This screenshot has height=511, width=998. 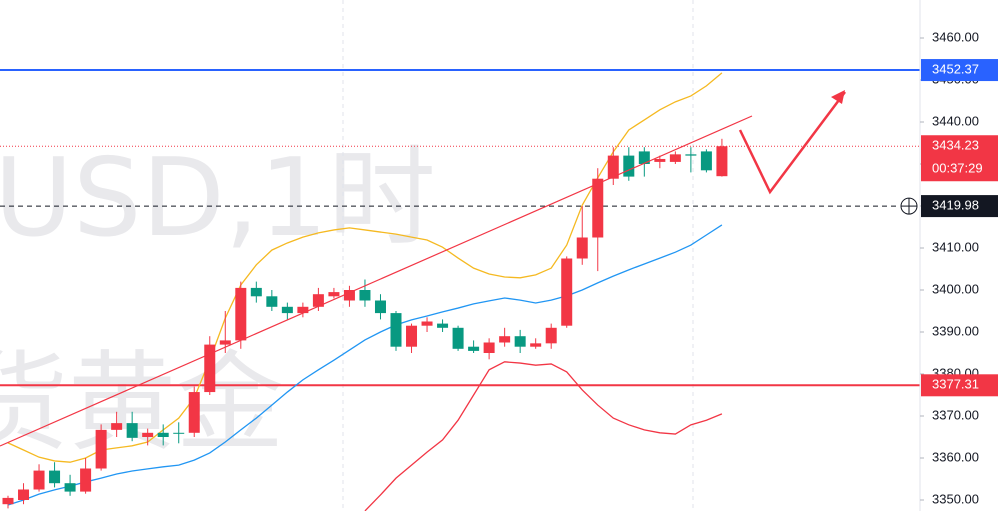 I want to click on crosshair-label-bg, so click(x=959, y=206).